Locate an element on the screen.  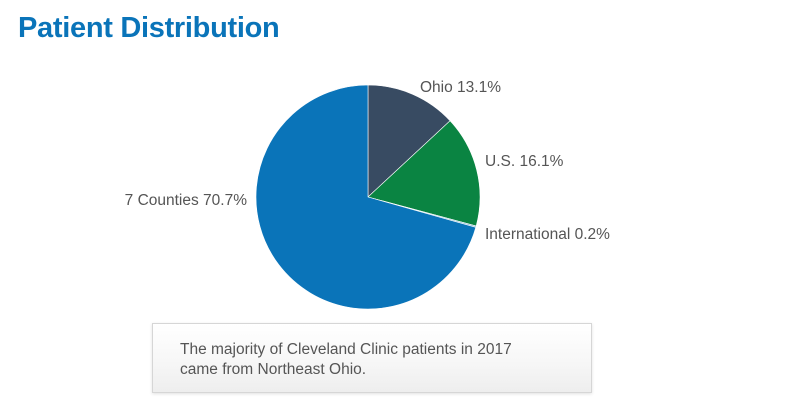
page-title: Patient Distribution is located at coordinates (149, 28).